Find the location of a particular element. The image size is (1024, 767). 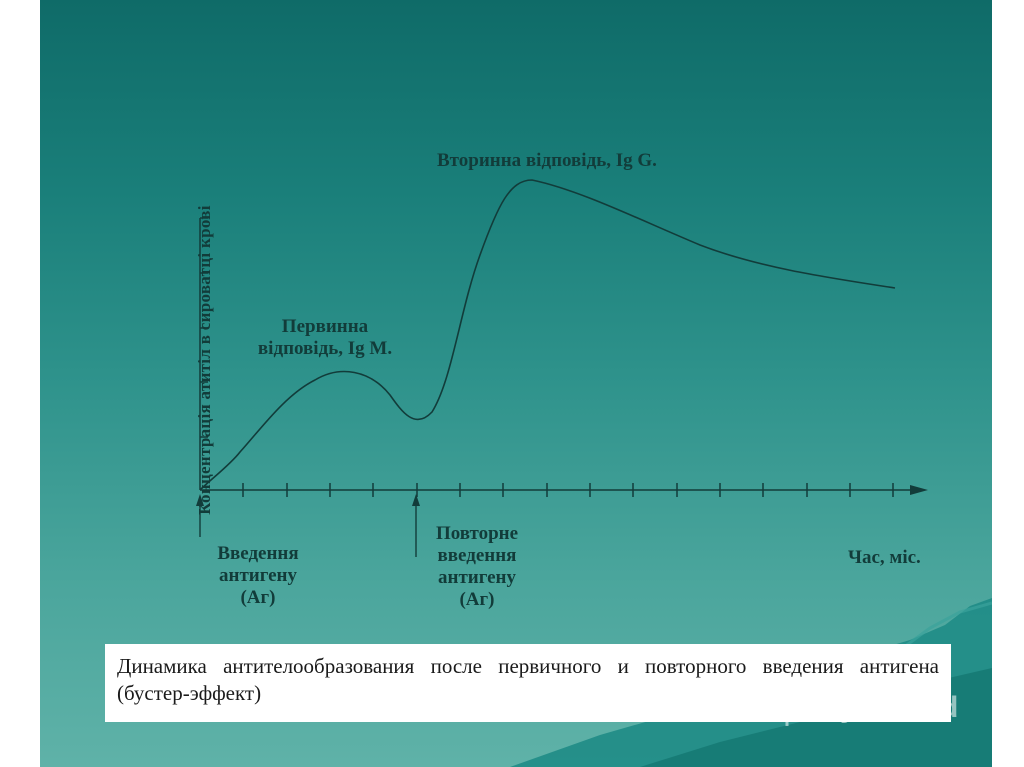

second-injection-arrow is located at coordinates (416, 525).